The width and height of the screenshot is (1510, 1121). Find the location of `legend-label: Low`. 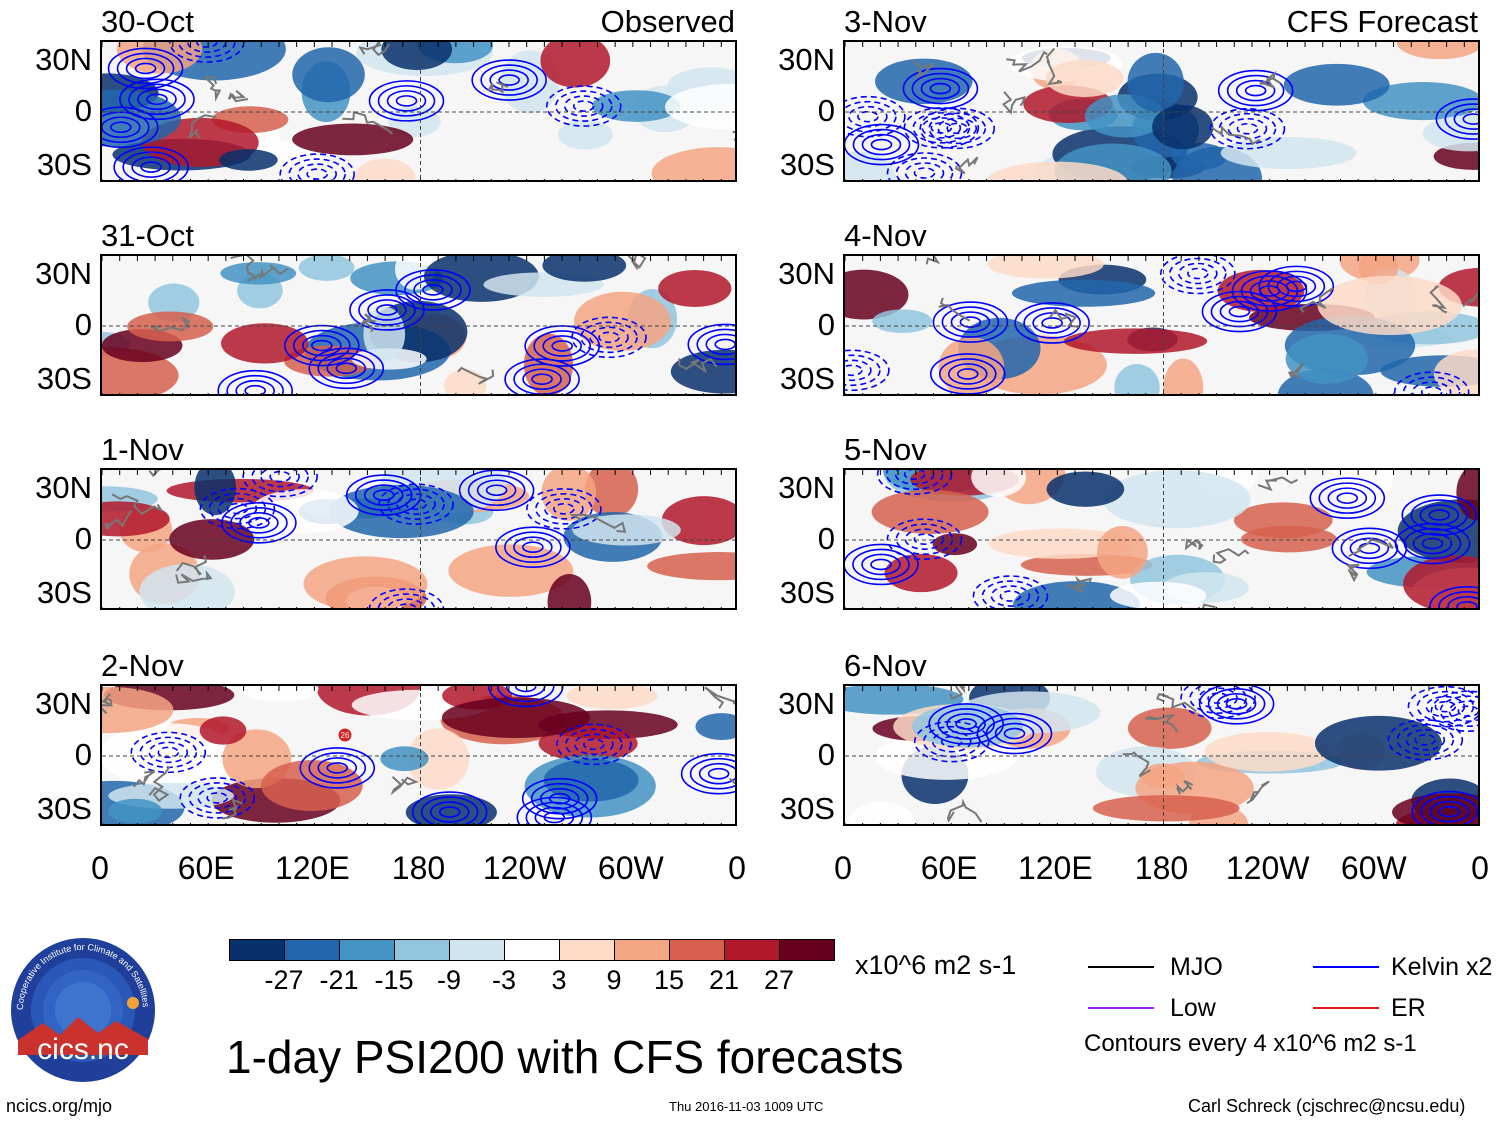

legend-label: Low is located at coordinates (1193, 1008).